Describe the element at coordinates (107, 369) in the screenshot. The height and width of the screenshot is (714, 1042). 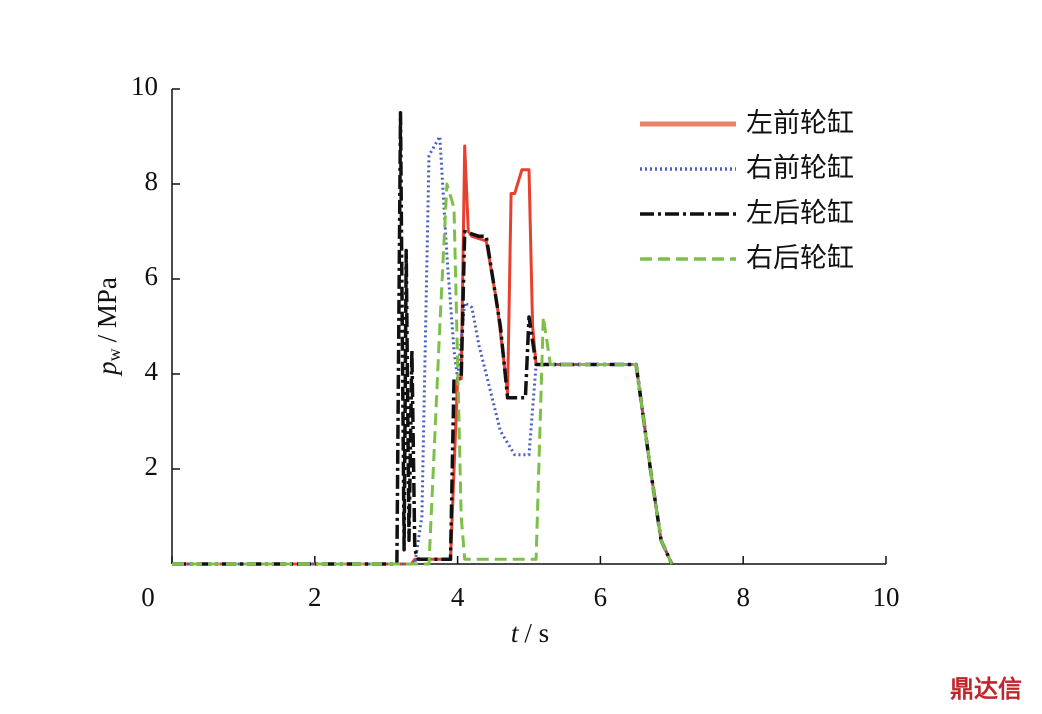
I see `y-label-symbol: p` at that location.